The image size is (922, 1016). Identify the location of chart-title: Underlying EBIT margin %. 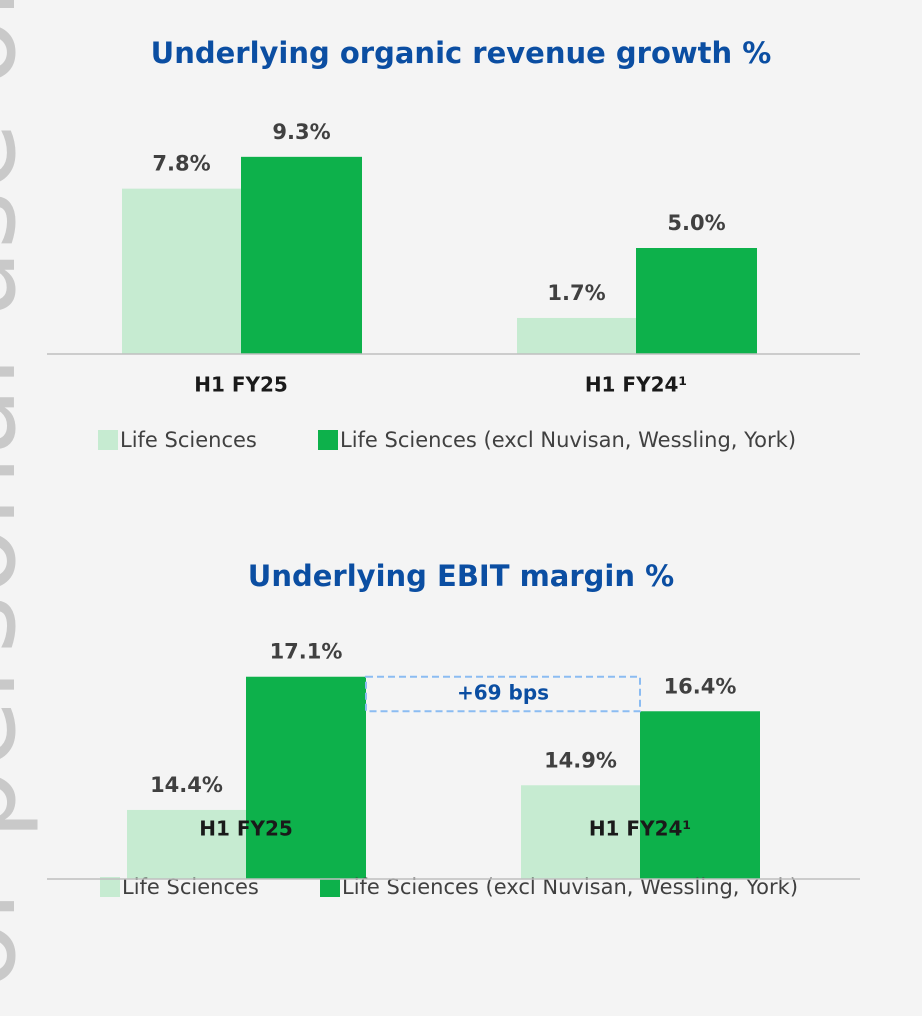
(461, 576).